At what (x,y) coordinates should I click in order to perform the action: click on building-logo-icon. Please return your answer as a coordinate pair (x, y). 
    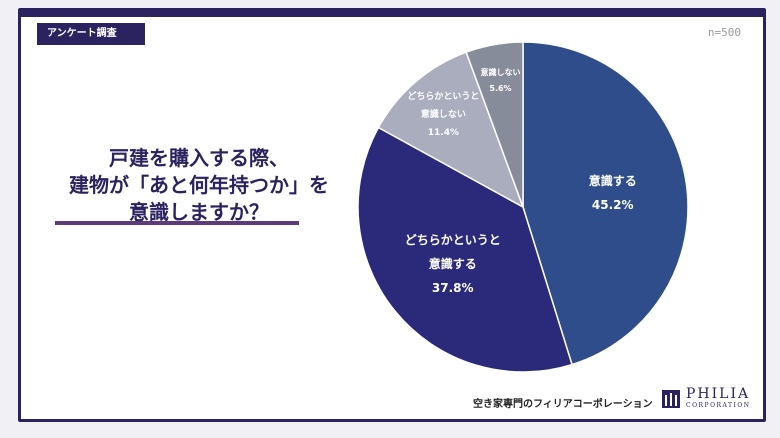
    Looking at the image, I should click on (671, 398).